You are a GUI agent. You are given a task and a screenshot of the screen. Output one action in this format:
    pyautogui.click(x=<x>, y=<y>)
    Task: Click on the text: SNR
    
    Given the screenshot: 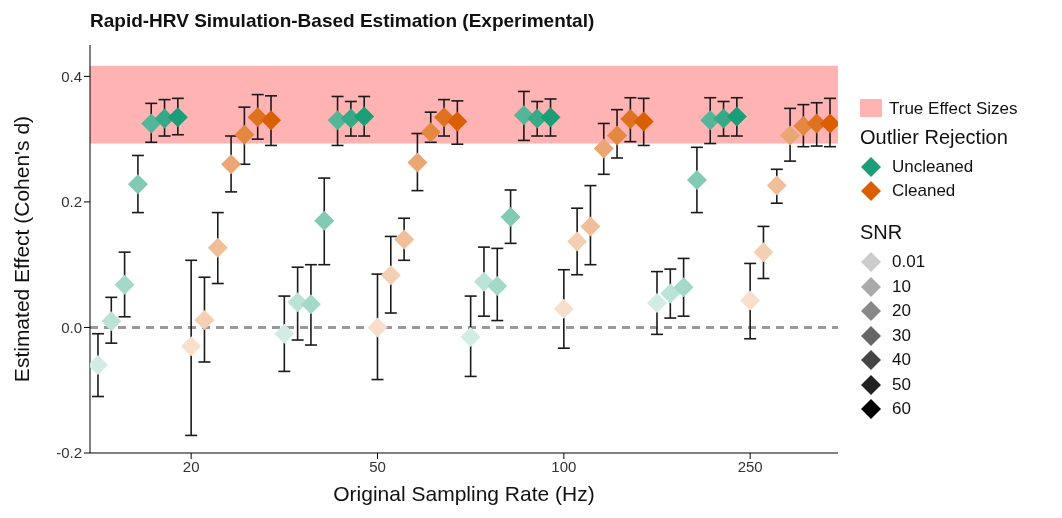 What is the action you would take?
    pyautogui.click(x=882, y=232)
    